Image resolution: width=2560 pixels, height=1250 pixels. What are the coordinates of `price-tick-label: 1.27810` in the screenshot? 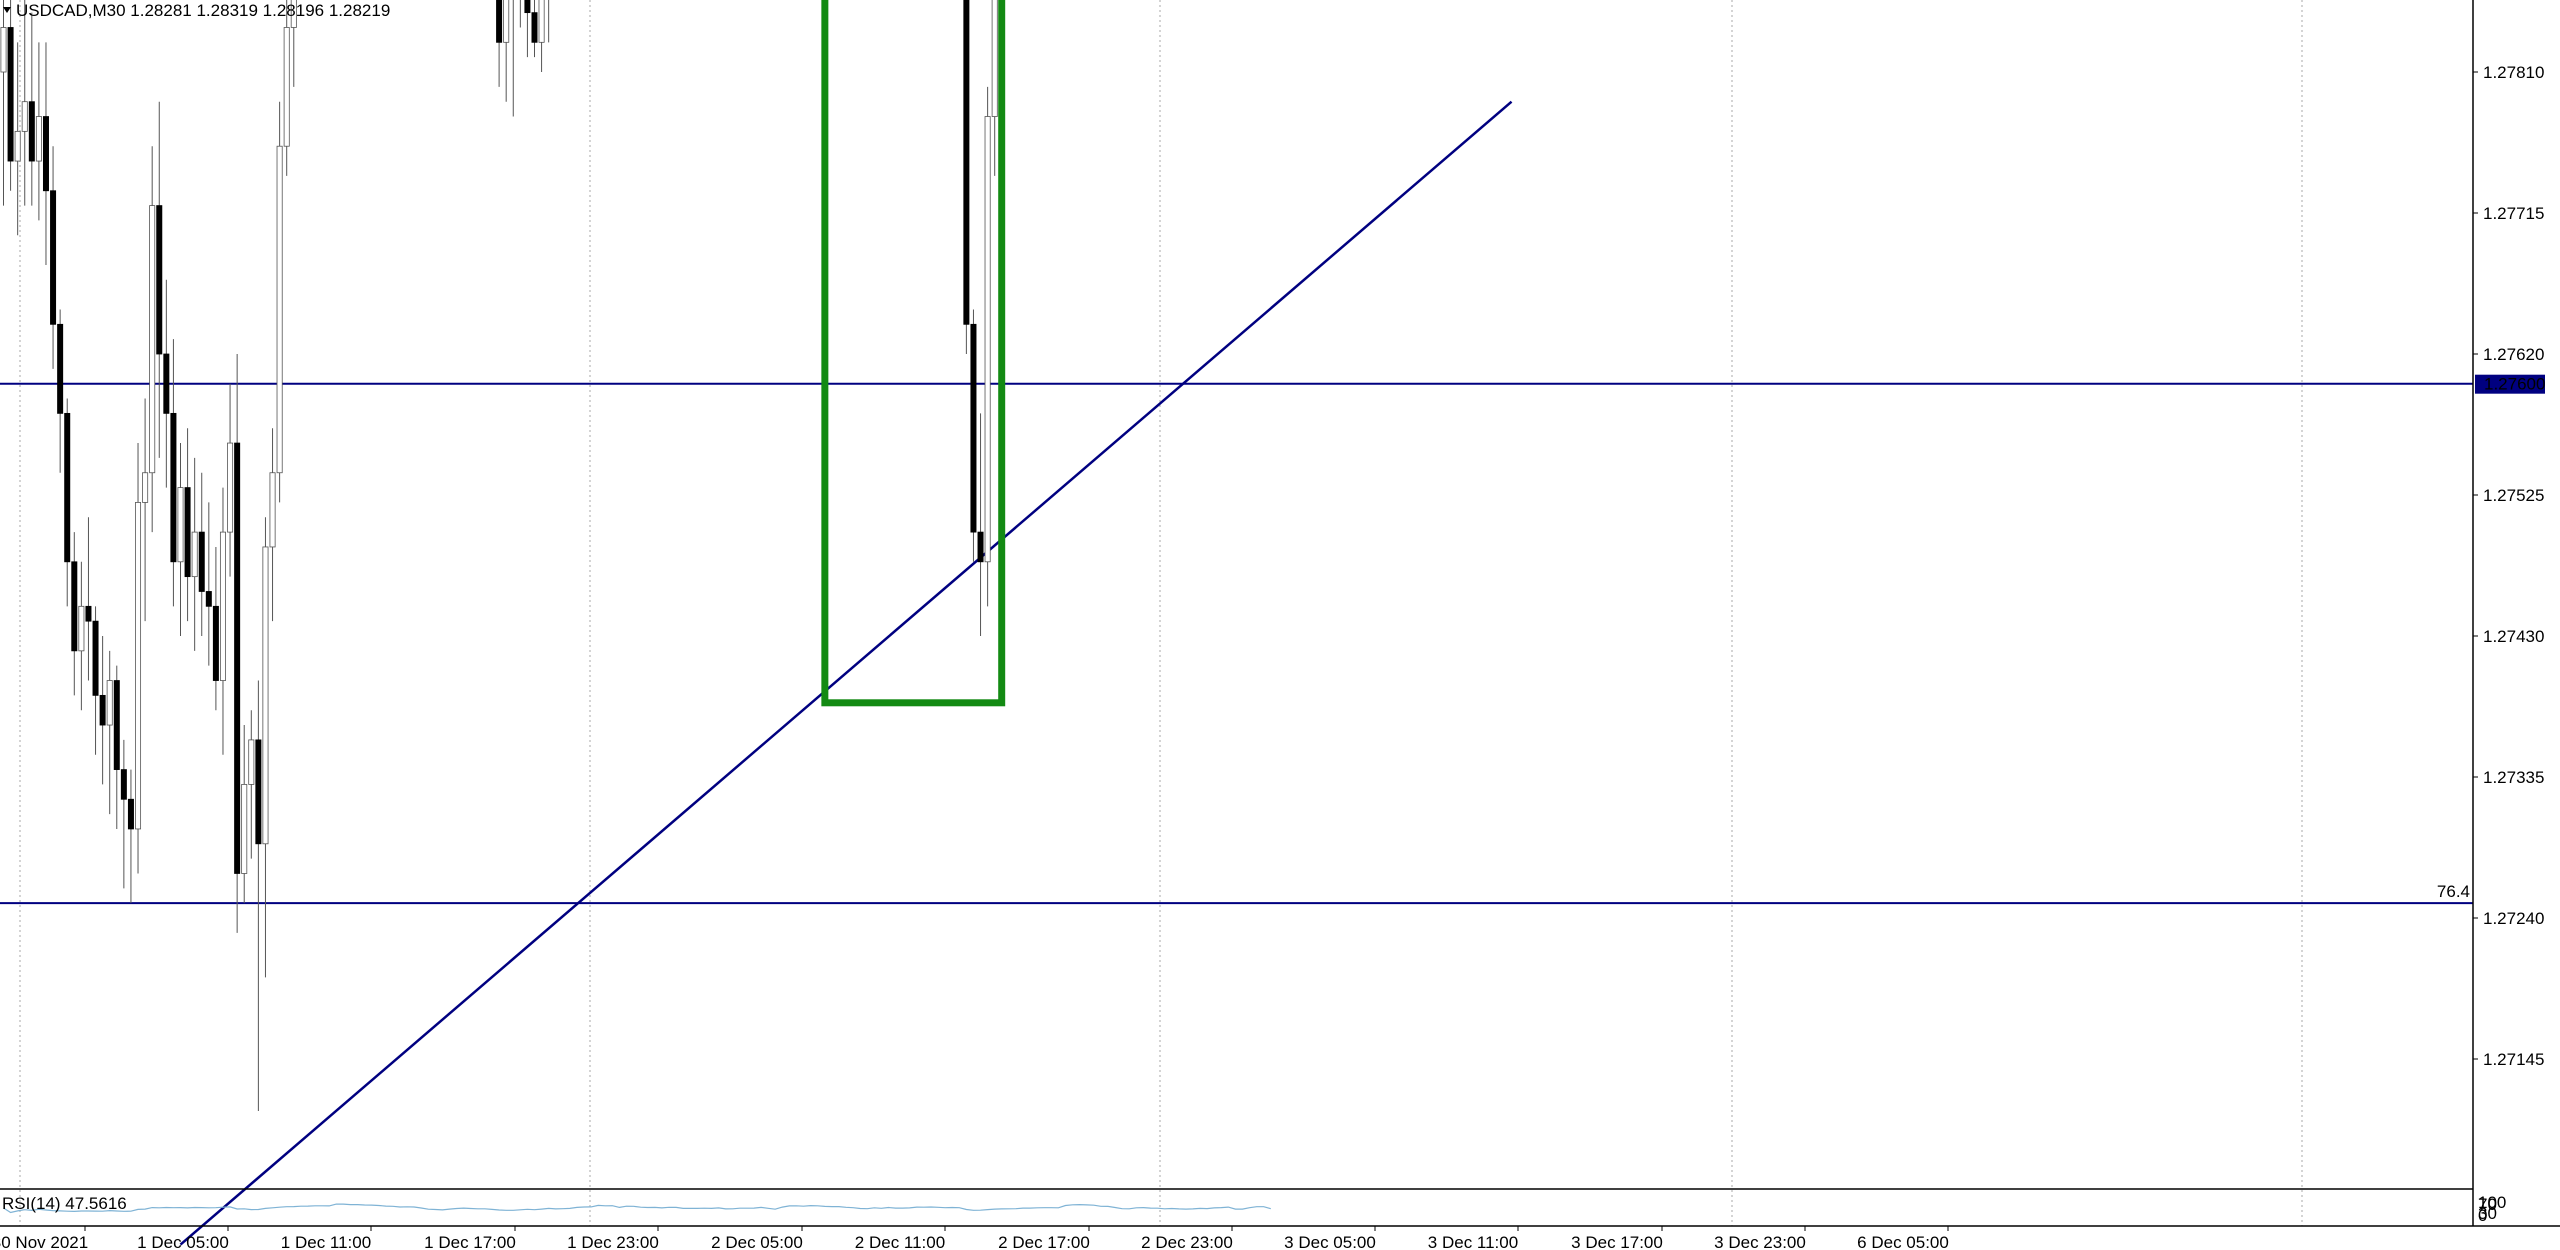 It's located at (2513, 72).